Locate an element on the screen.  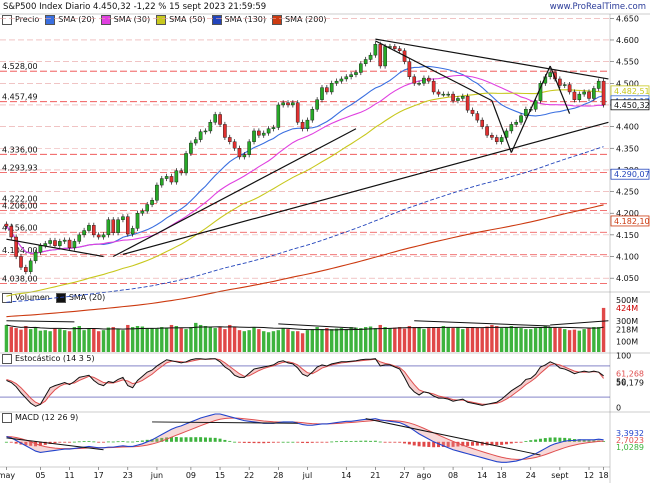
stoch-legend: Estocástico (14 3 5) is located at coordinates (48, 358).